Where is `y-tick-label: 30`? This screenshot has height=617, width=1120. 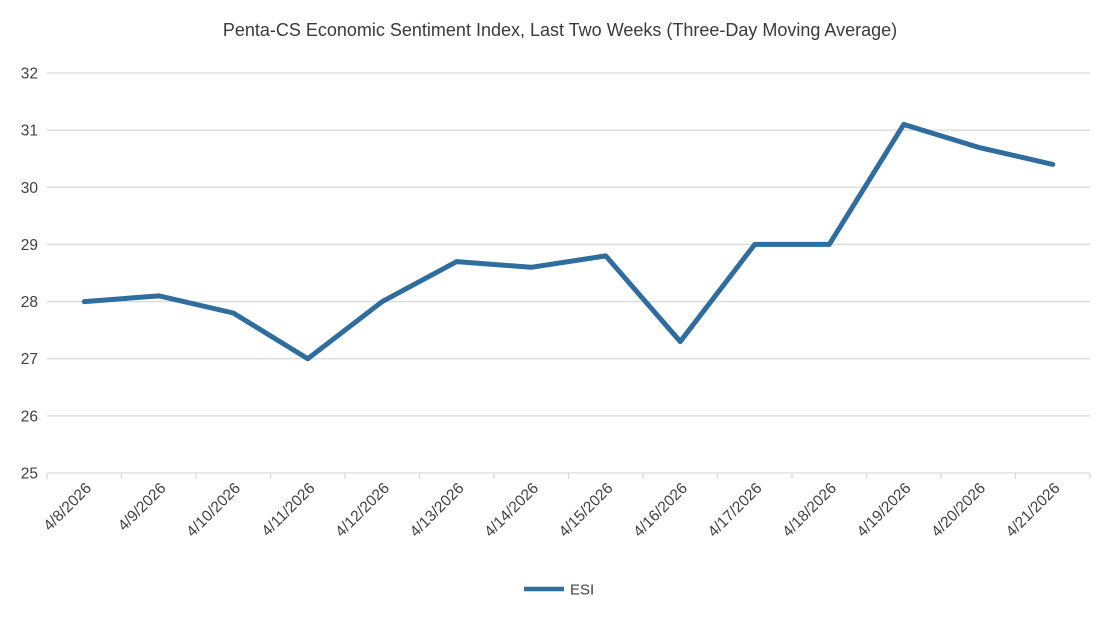
y-tick-label: 30 is located at coordinates (30, 188).